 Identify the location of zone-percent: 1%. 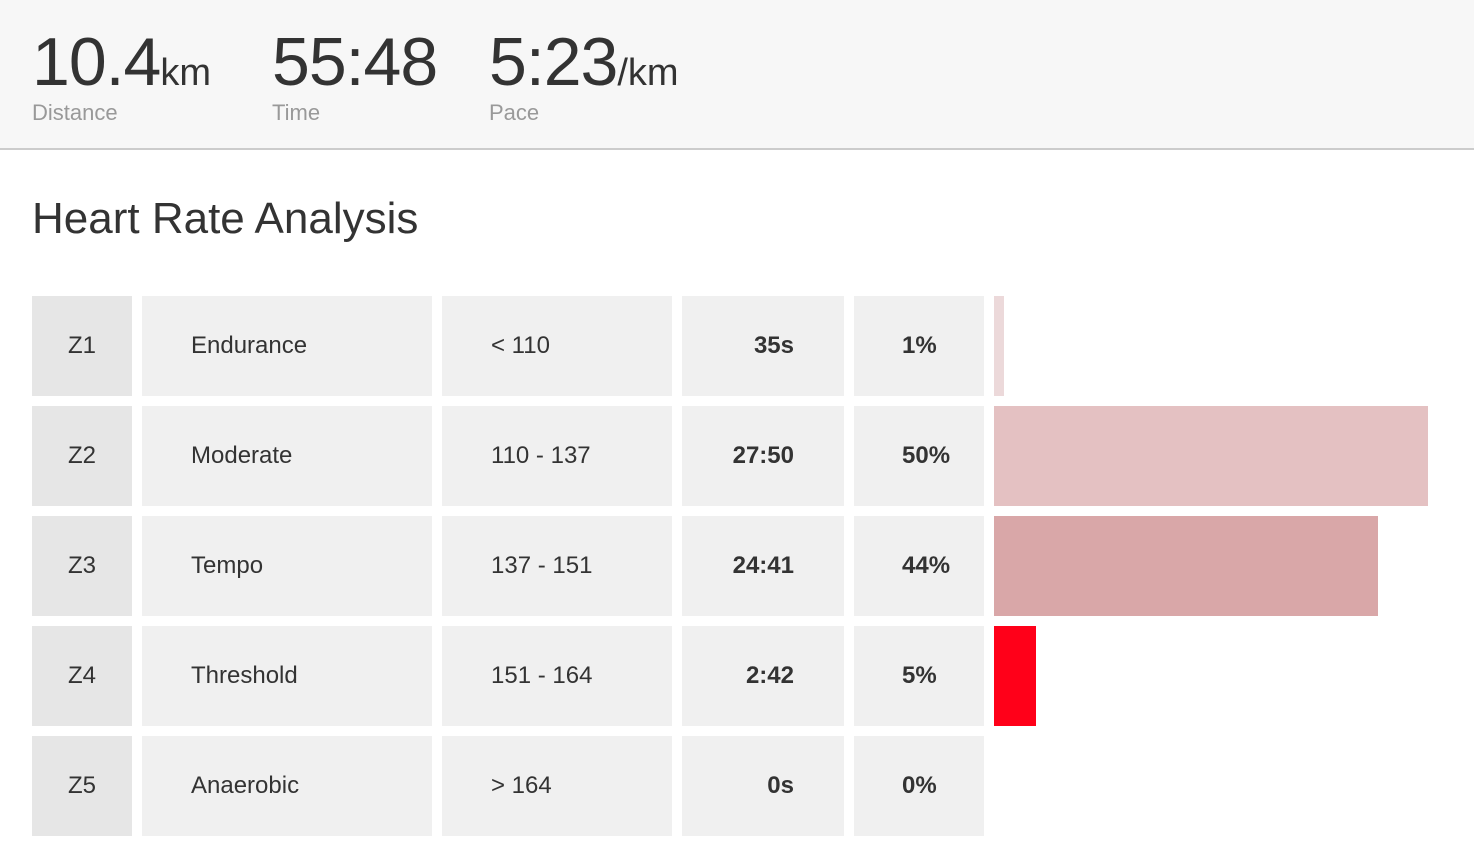
(919, 346).